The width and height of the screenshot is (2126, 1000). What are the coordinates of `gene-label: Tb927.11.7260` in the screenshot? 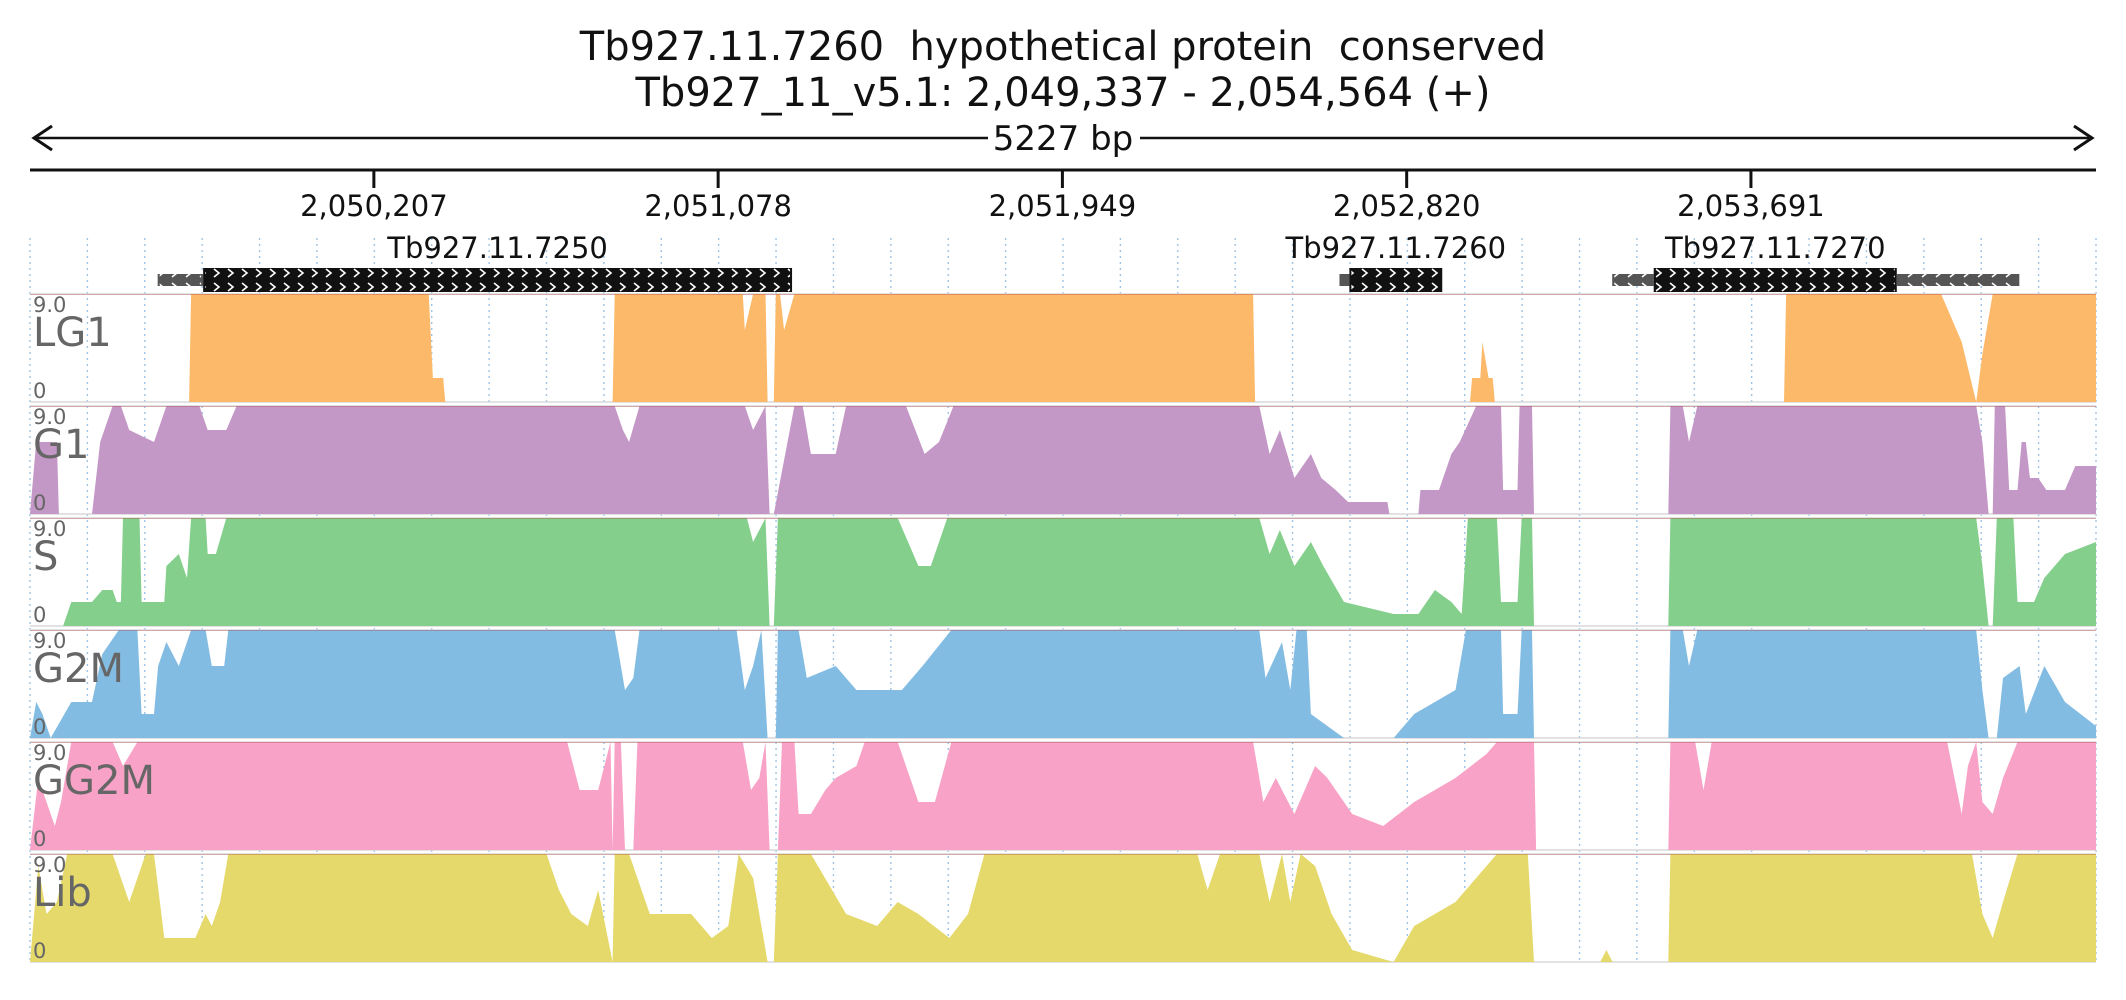 It's located at (1395, 248).